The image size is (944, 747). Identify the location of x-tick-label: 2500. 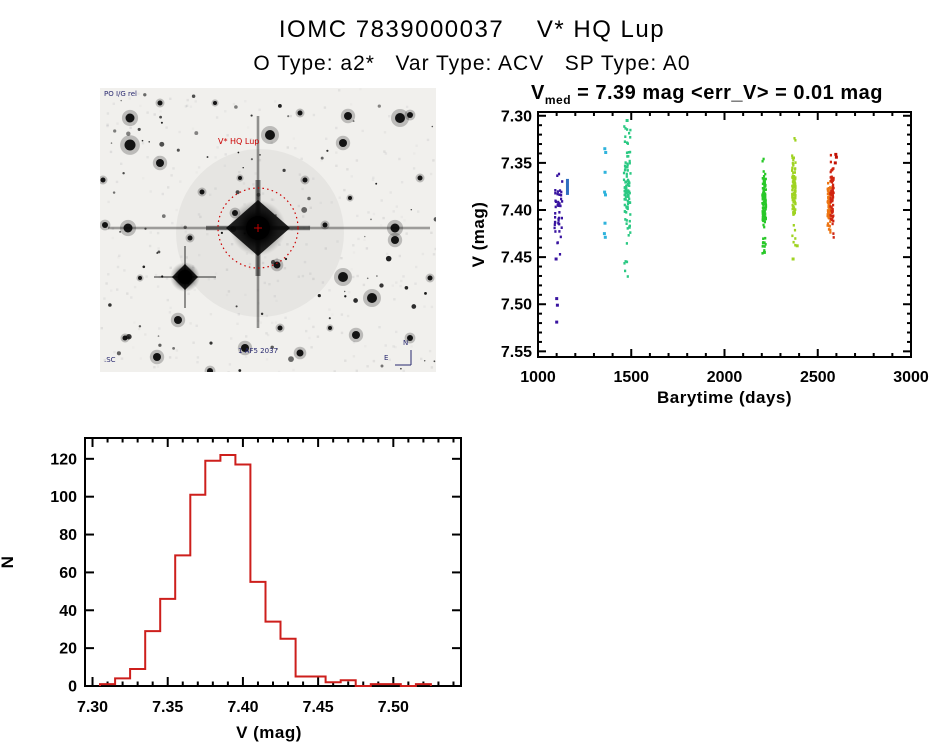
(818, 377).